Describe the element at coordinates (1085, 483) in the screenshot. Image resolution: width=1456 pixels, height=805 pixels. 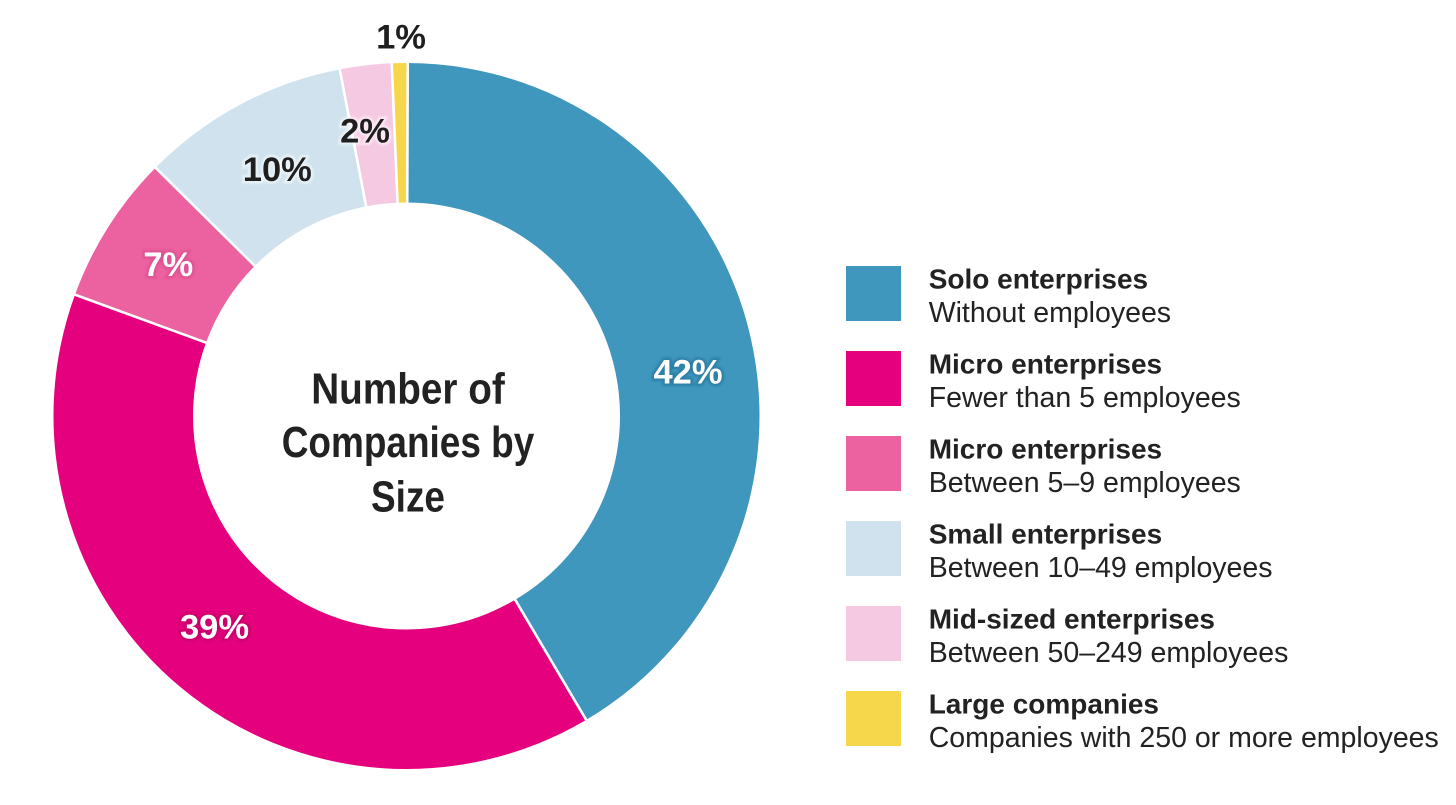
I see `svg-text: Between 5–9 employees` at that location.